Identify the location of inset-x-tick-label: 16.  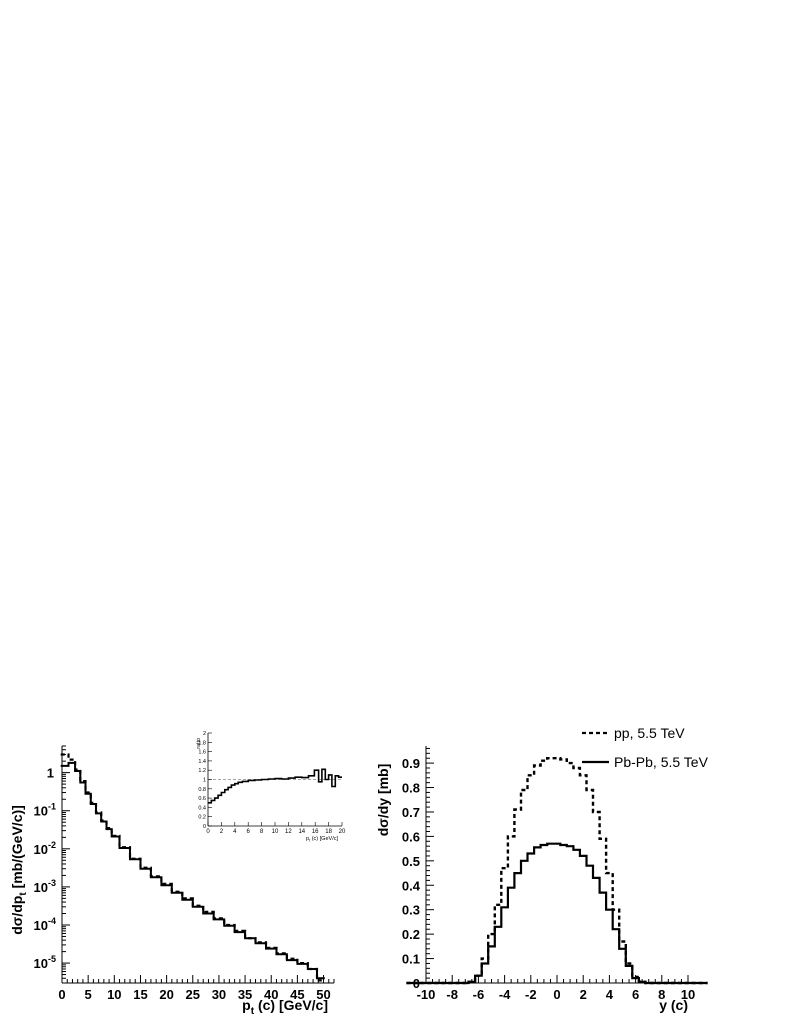
(315, 832).